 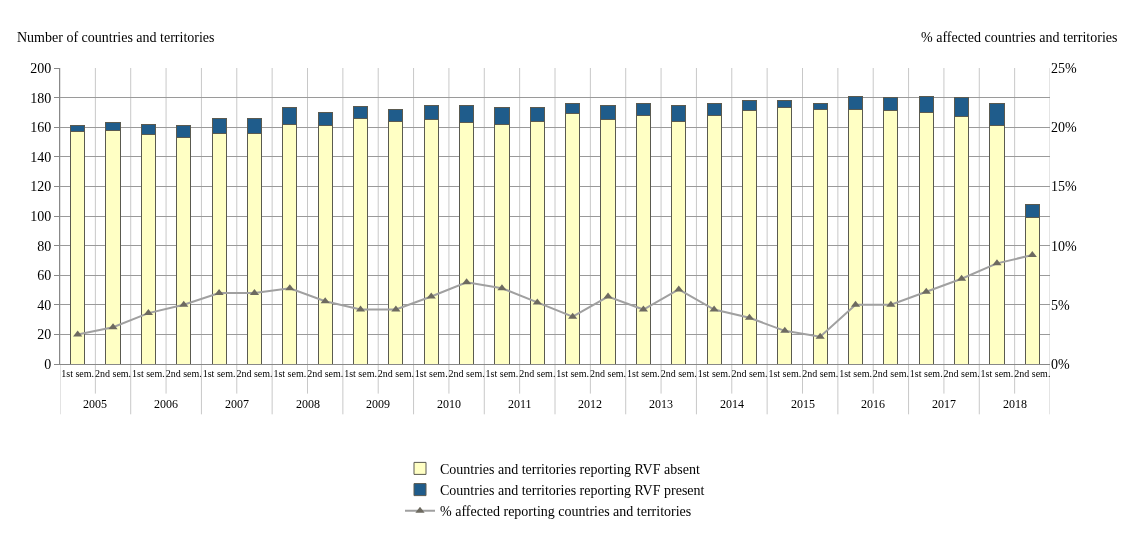 What do you see at coordinates (1060, 305) in the screenshot?
I see `y2-tick-label: 5%` at bounding box center [1060, 305].